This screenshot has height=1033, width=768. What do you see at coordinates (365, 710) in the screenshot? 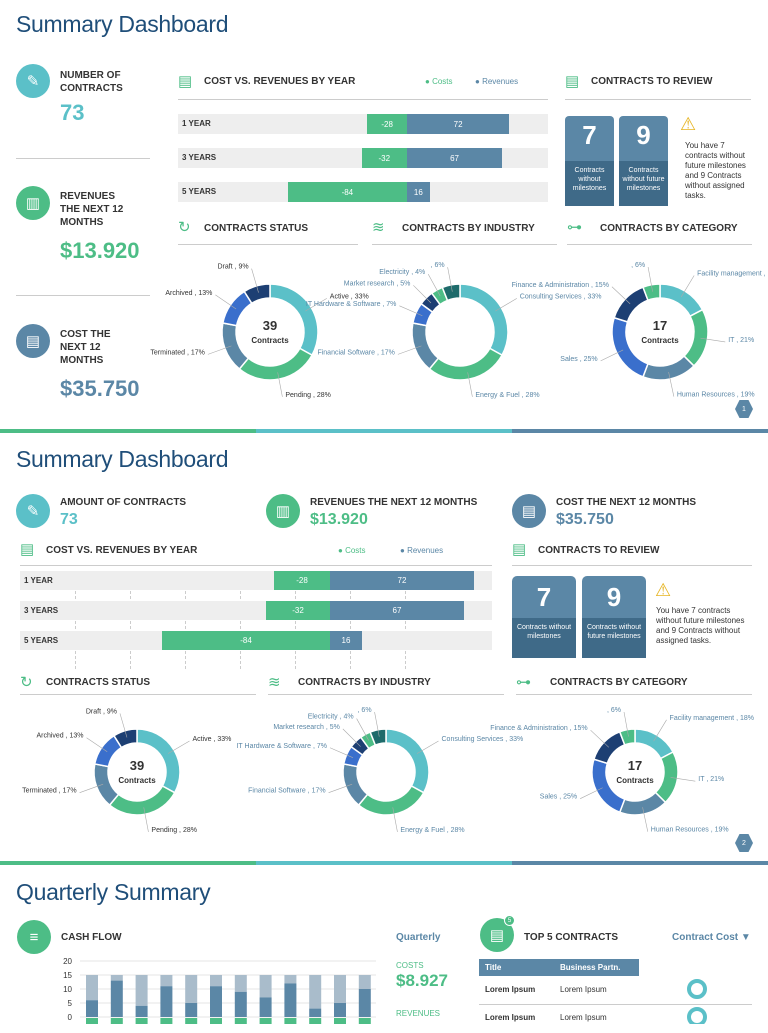
I see `slice-label: , 6%` at bounding box center [365, 710].